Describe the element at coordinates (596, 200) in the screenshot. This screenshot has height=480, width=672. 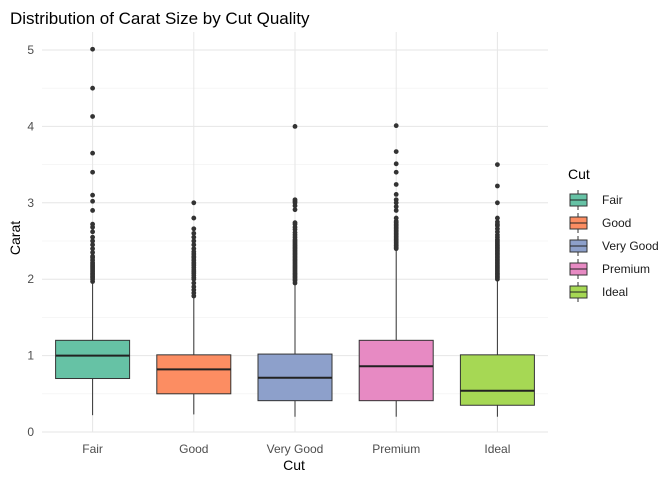
I see `legend-item: Fair` at that location.